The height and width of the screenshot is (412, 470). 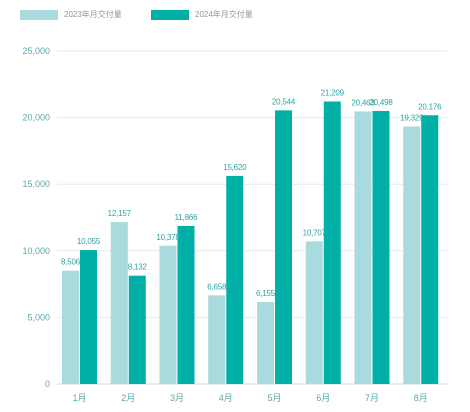 What do you see at coordinates (36, 118) in the screenshot?
I see `y-tick-label: 20,000` at bounding box center [36, 118].